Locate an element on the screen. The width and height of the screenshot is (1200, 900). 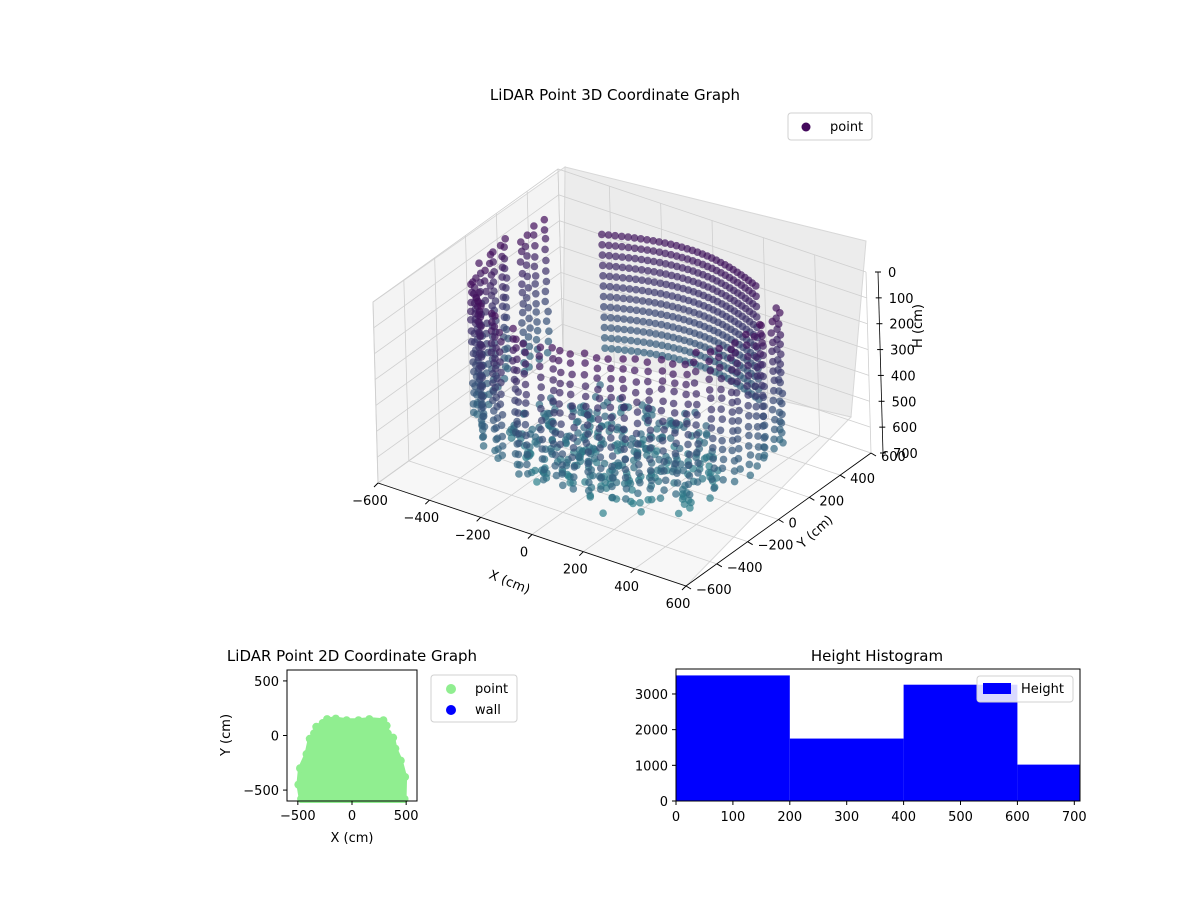
scatter-2d-point is located at coordinates (327, 719).